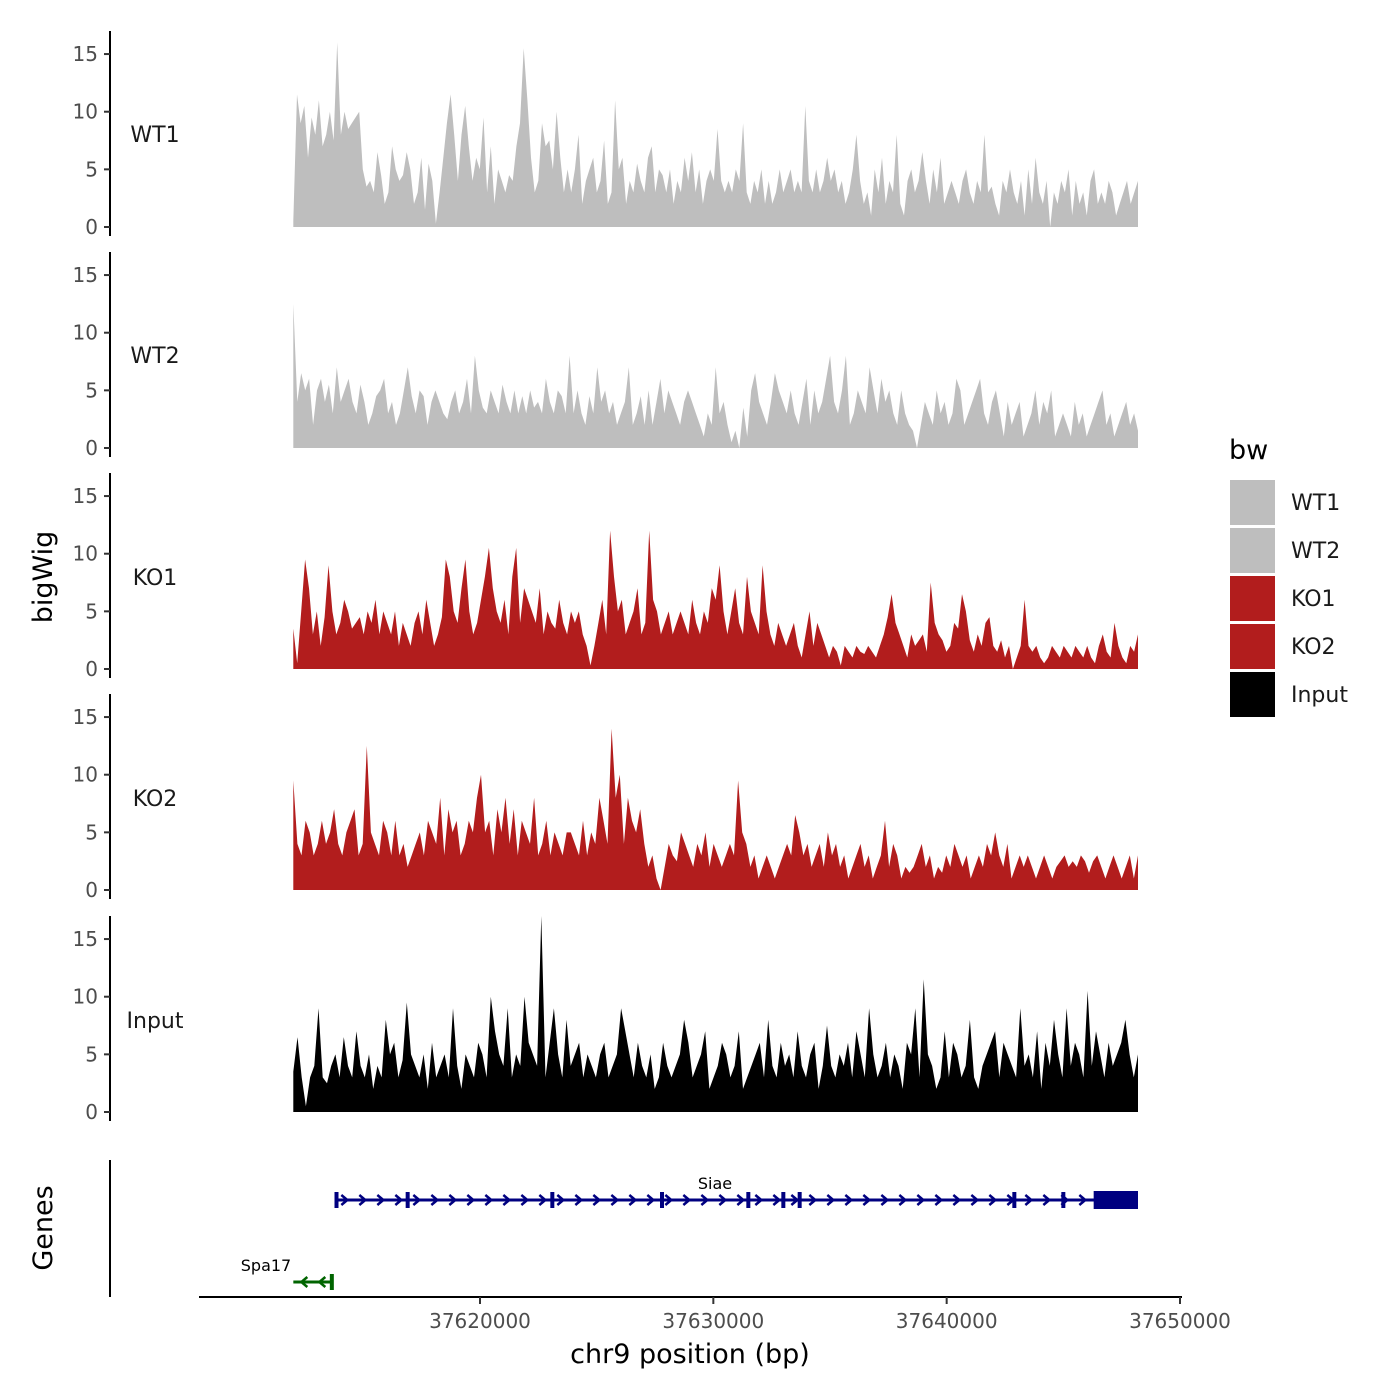 The height and width of the screenshot is (1400, 1400). I want to click on track-label: WT1, so click(154, 135).